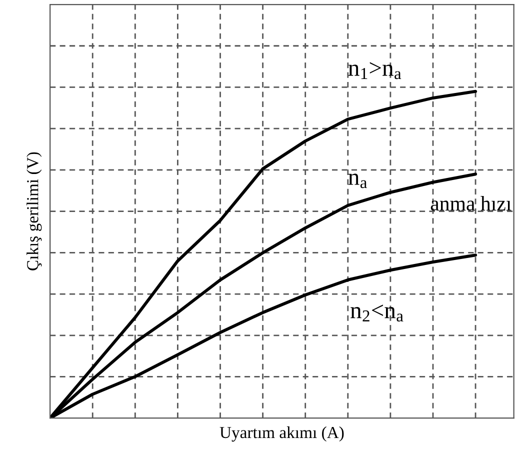 The image size is (527, 452). Describe the element at coordinates (375, 71) in the screenshot. I see `series-label: n$_{1}$>n$_{a}$` at that location.